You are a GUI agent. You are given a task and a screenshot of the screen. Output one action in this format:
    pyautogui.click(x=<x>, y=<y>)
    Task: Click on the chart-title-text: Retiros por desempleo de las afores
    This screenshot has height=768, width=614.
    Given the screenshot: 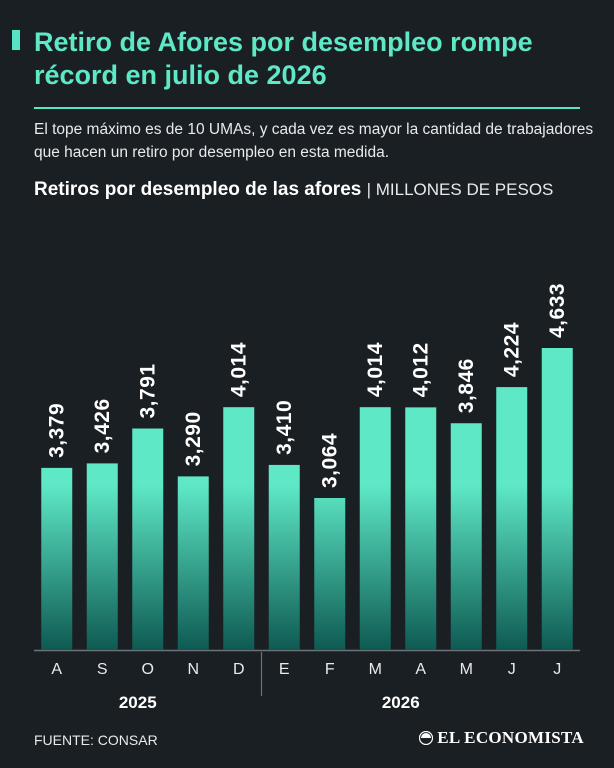 What is the action you would take?
    pyautogui.click(x=198, y=189)
    